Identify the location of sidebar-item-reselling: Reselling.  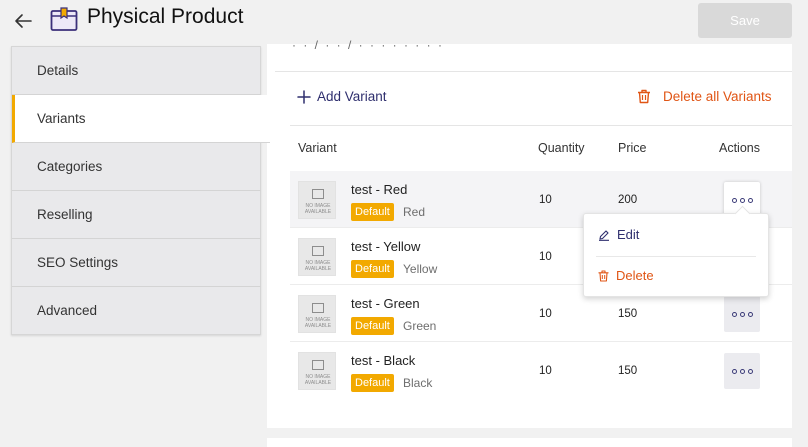
(136, 215).